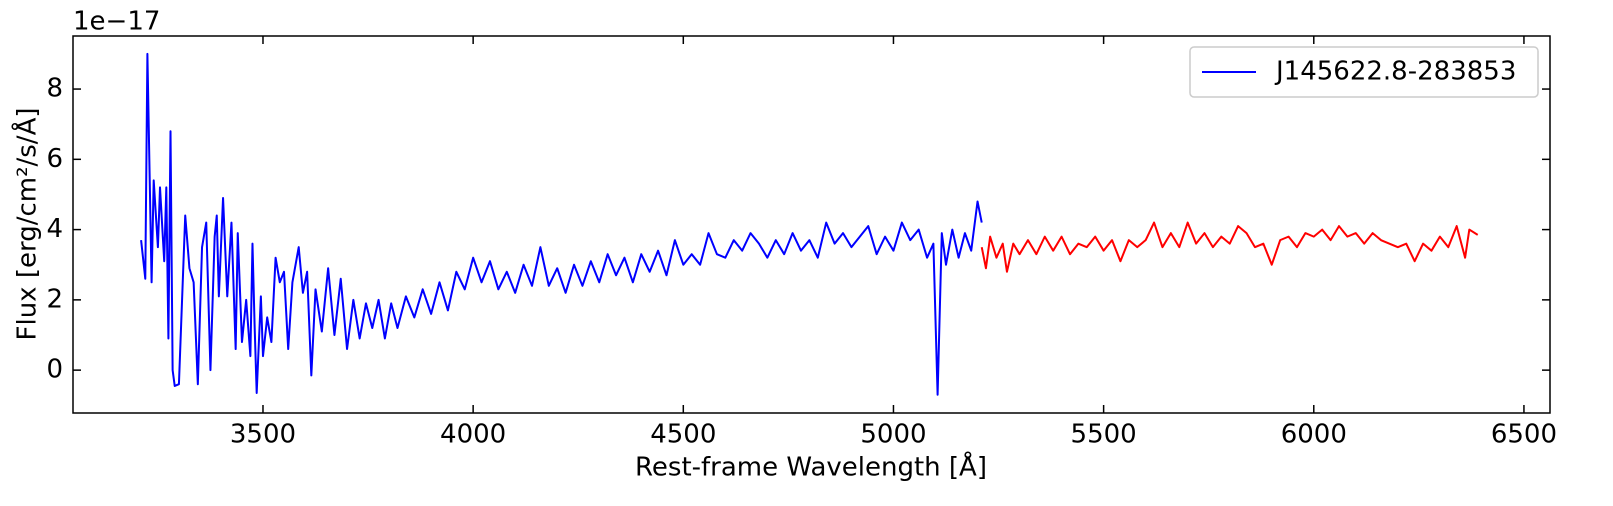 This screenshot has height=506, width=1613. What do you see at coordinates (54, 299) in the screenshot?
I see `y-tick-label: 2` at bounding box center [54, 299].